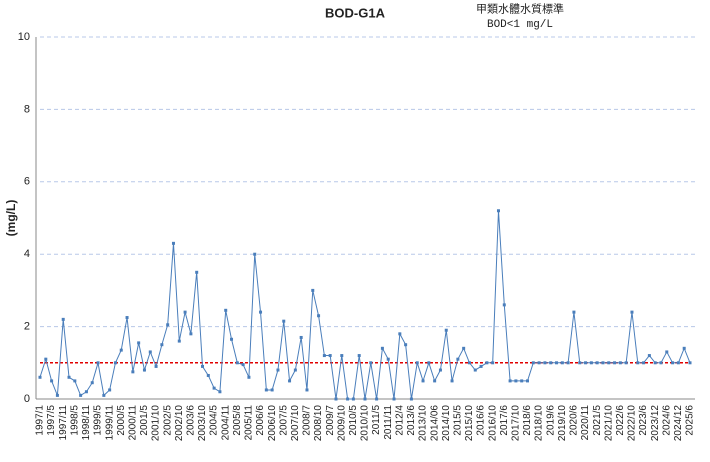 The image size is (710, 462). I want to click on x-tick-label: 2005/11, so click(249, 423).